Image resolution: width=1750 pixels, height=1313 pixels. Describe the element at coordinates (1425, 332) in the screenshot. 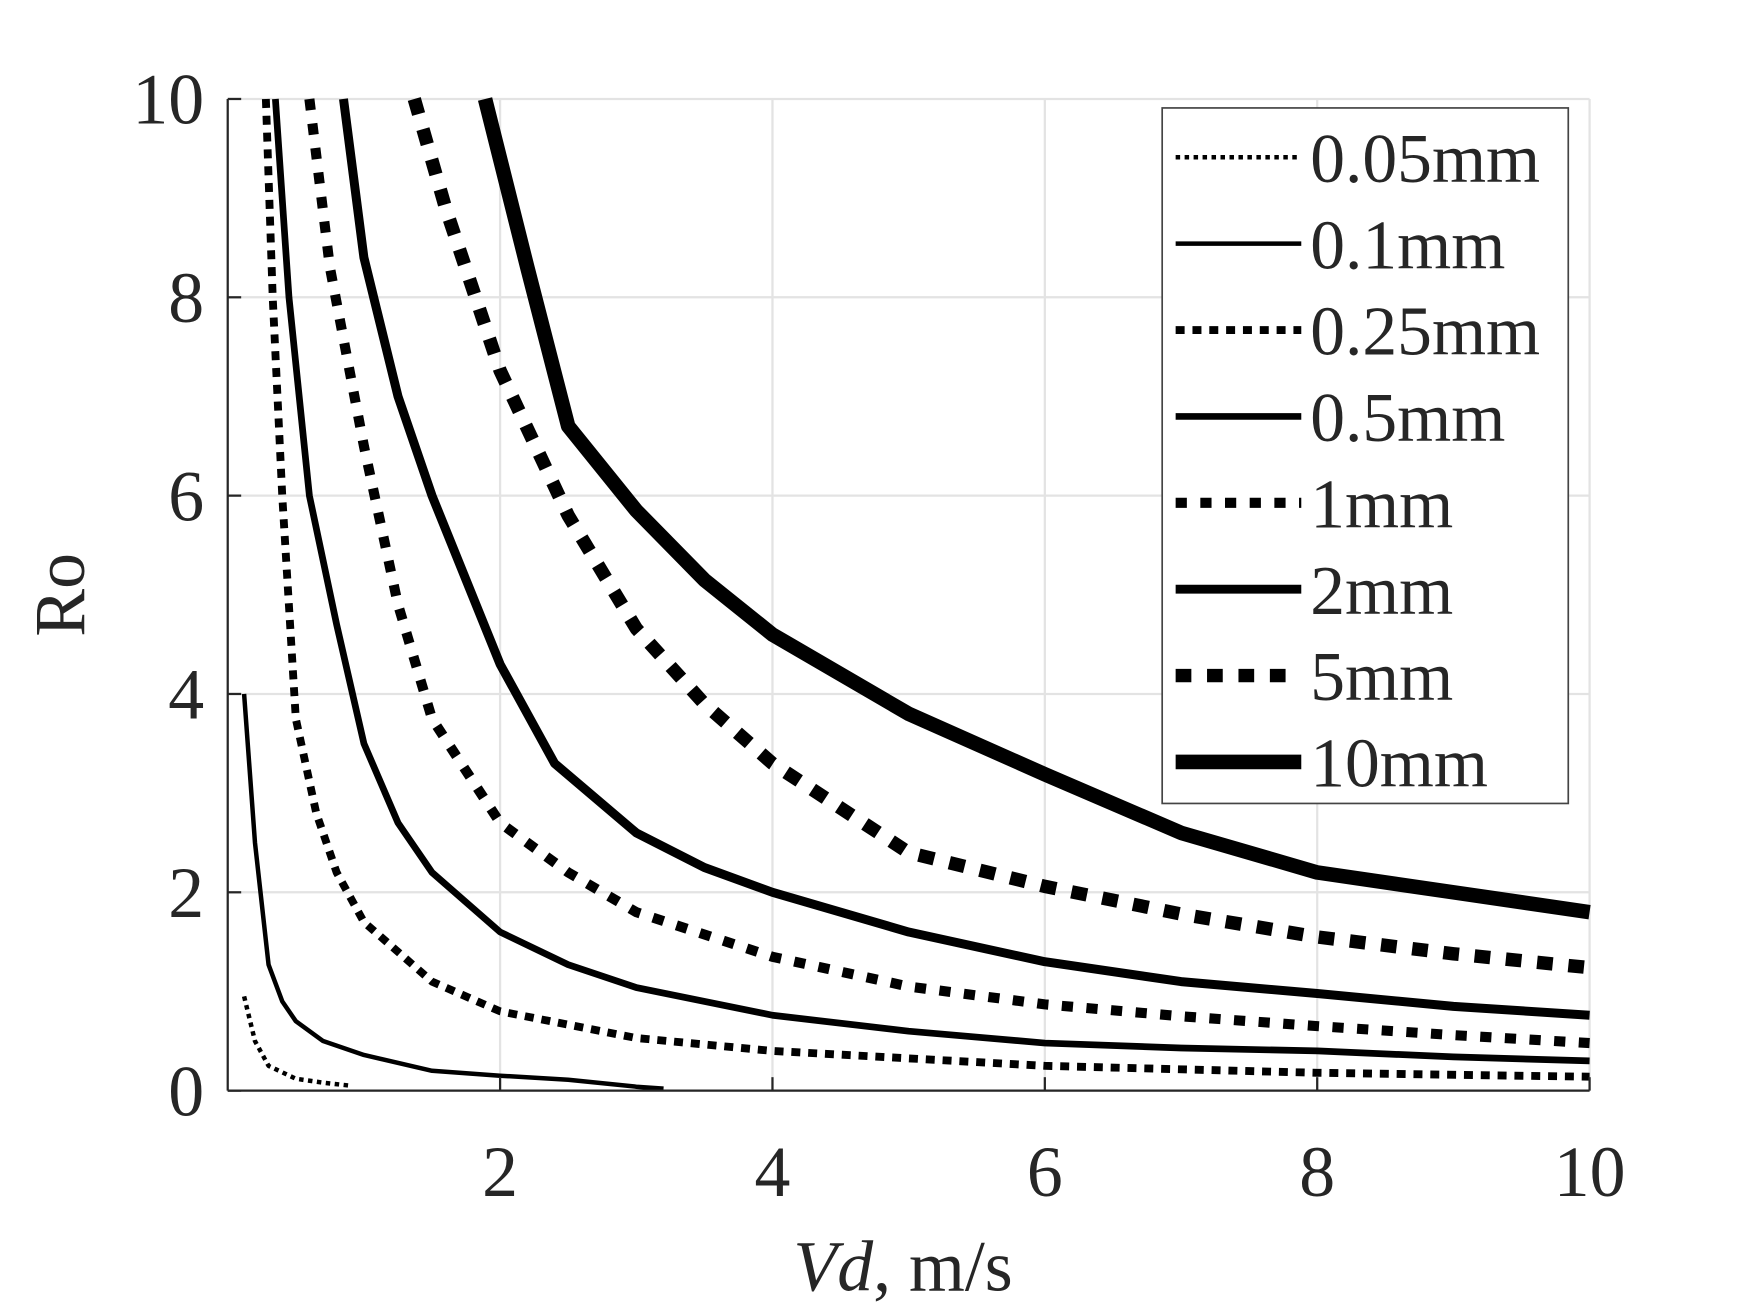

I see `legend-label: 0.25mm` at that location.